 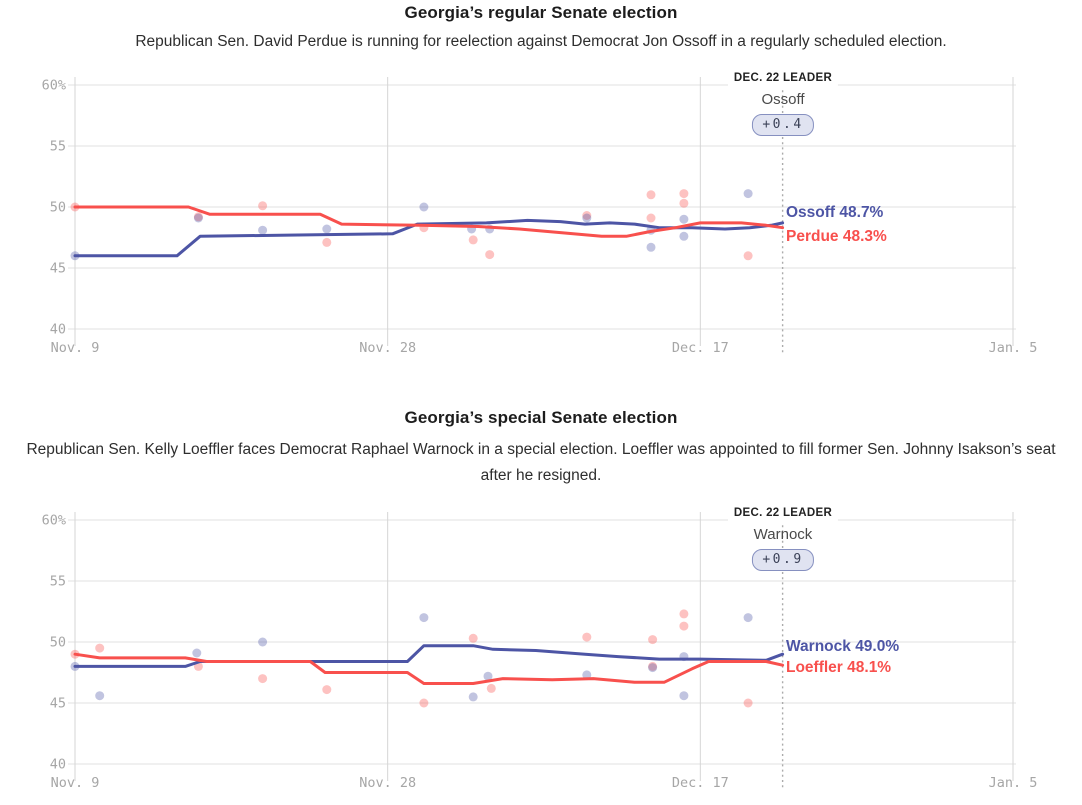 What do you see at coordinates (429, 656) in the screenshot?
I see `trend-line-warnock` at bounding box center [429, 656].